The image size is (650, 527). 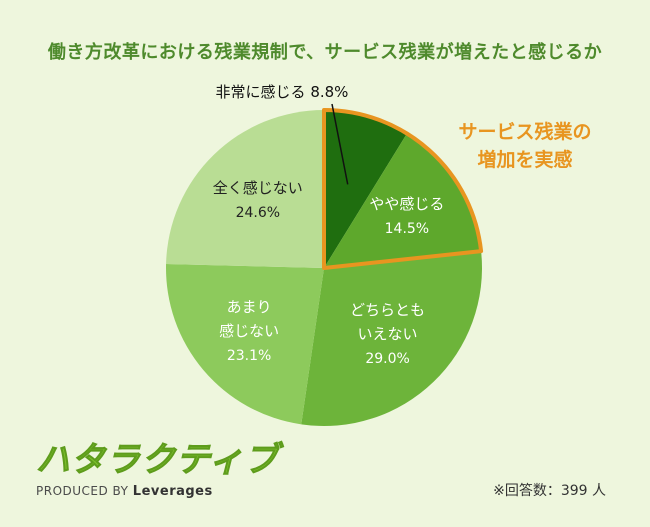 What do you see at coordinates (549, 491) in the screenshot?
I see `respondent-count: ※回答数：399 人` at bounding box center [549, 491].